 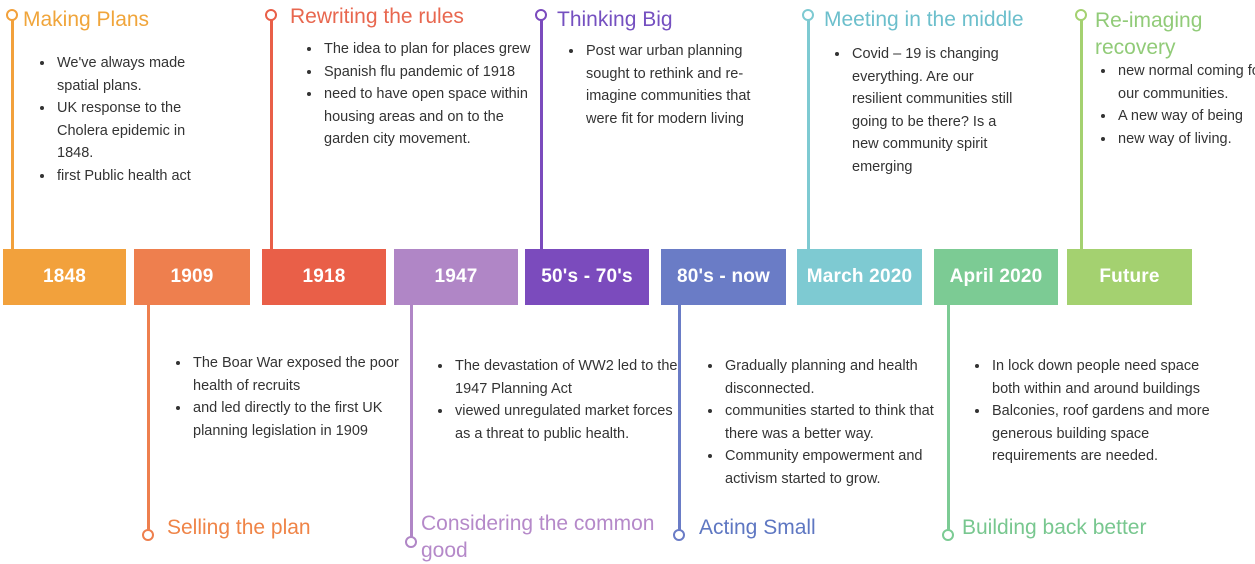 What do you see at coordinates (948, 418) in the screenshot?
I see `connector-line-april-2020` at bounding box center [948, 418].